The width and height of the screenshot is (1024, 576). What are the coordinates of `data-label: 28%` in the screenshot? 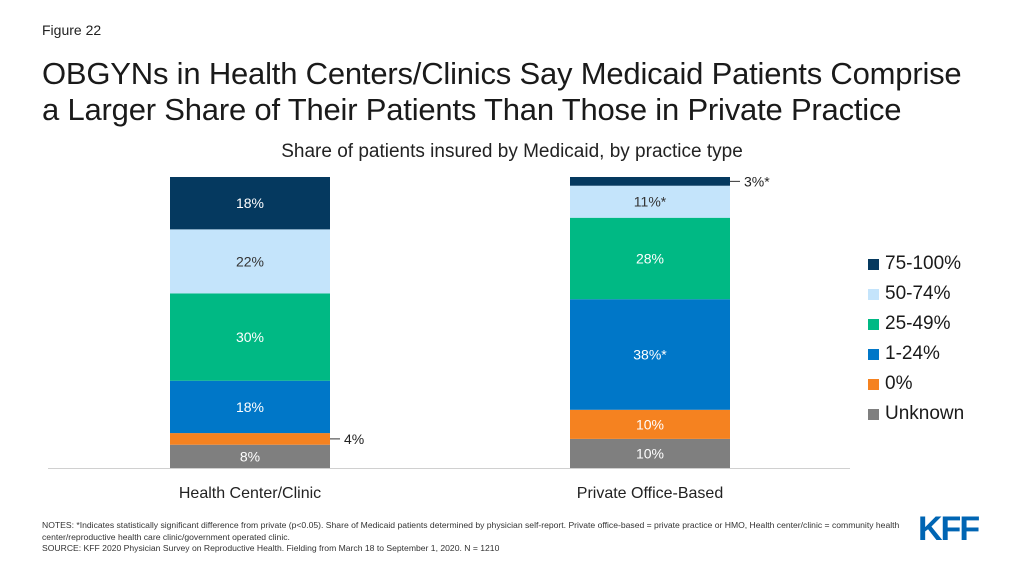 It's located at (650, 258).